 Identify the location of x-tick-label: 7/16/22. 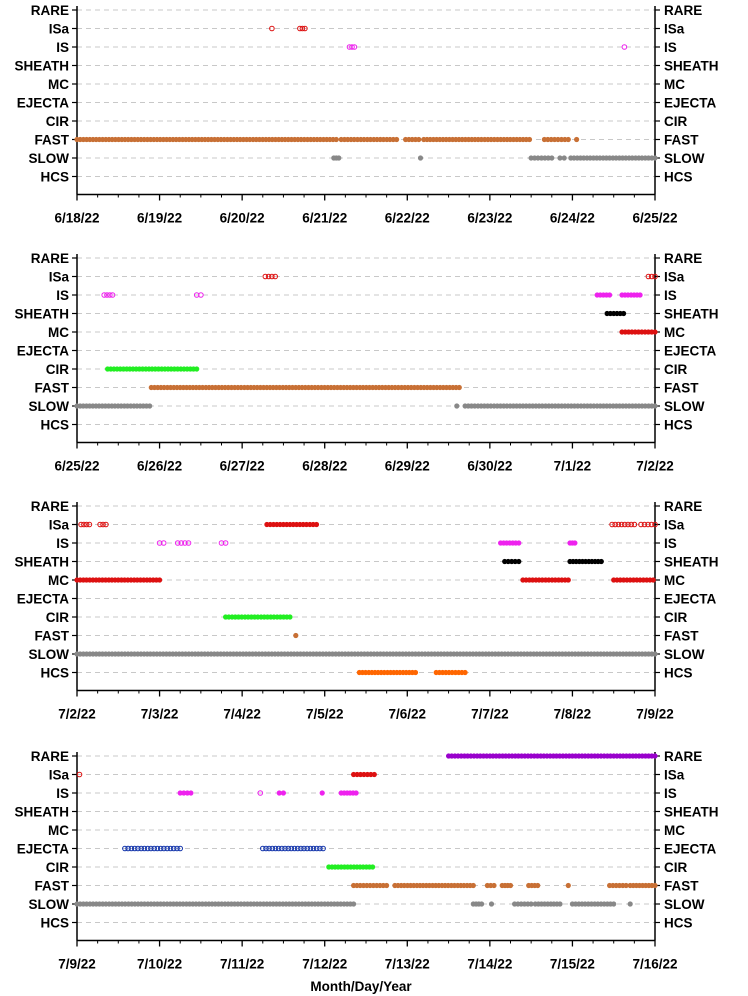
(654, 964).